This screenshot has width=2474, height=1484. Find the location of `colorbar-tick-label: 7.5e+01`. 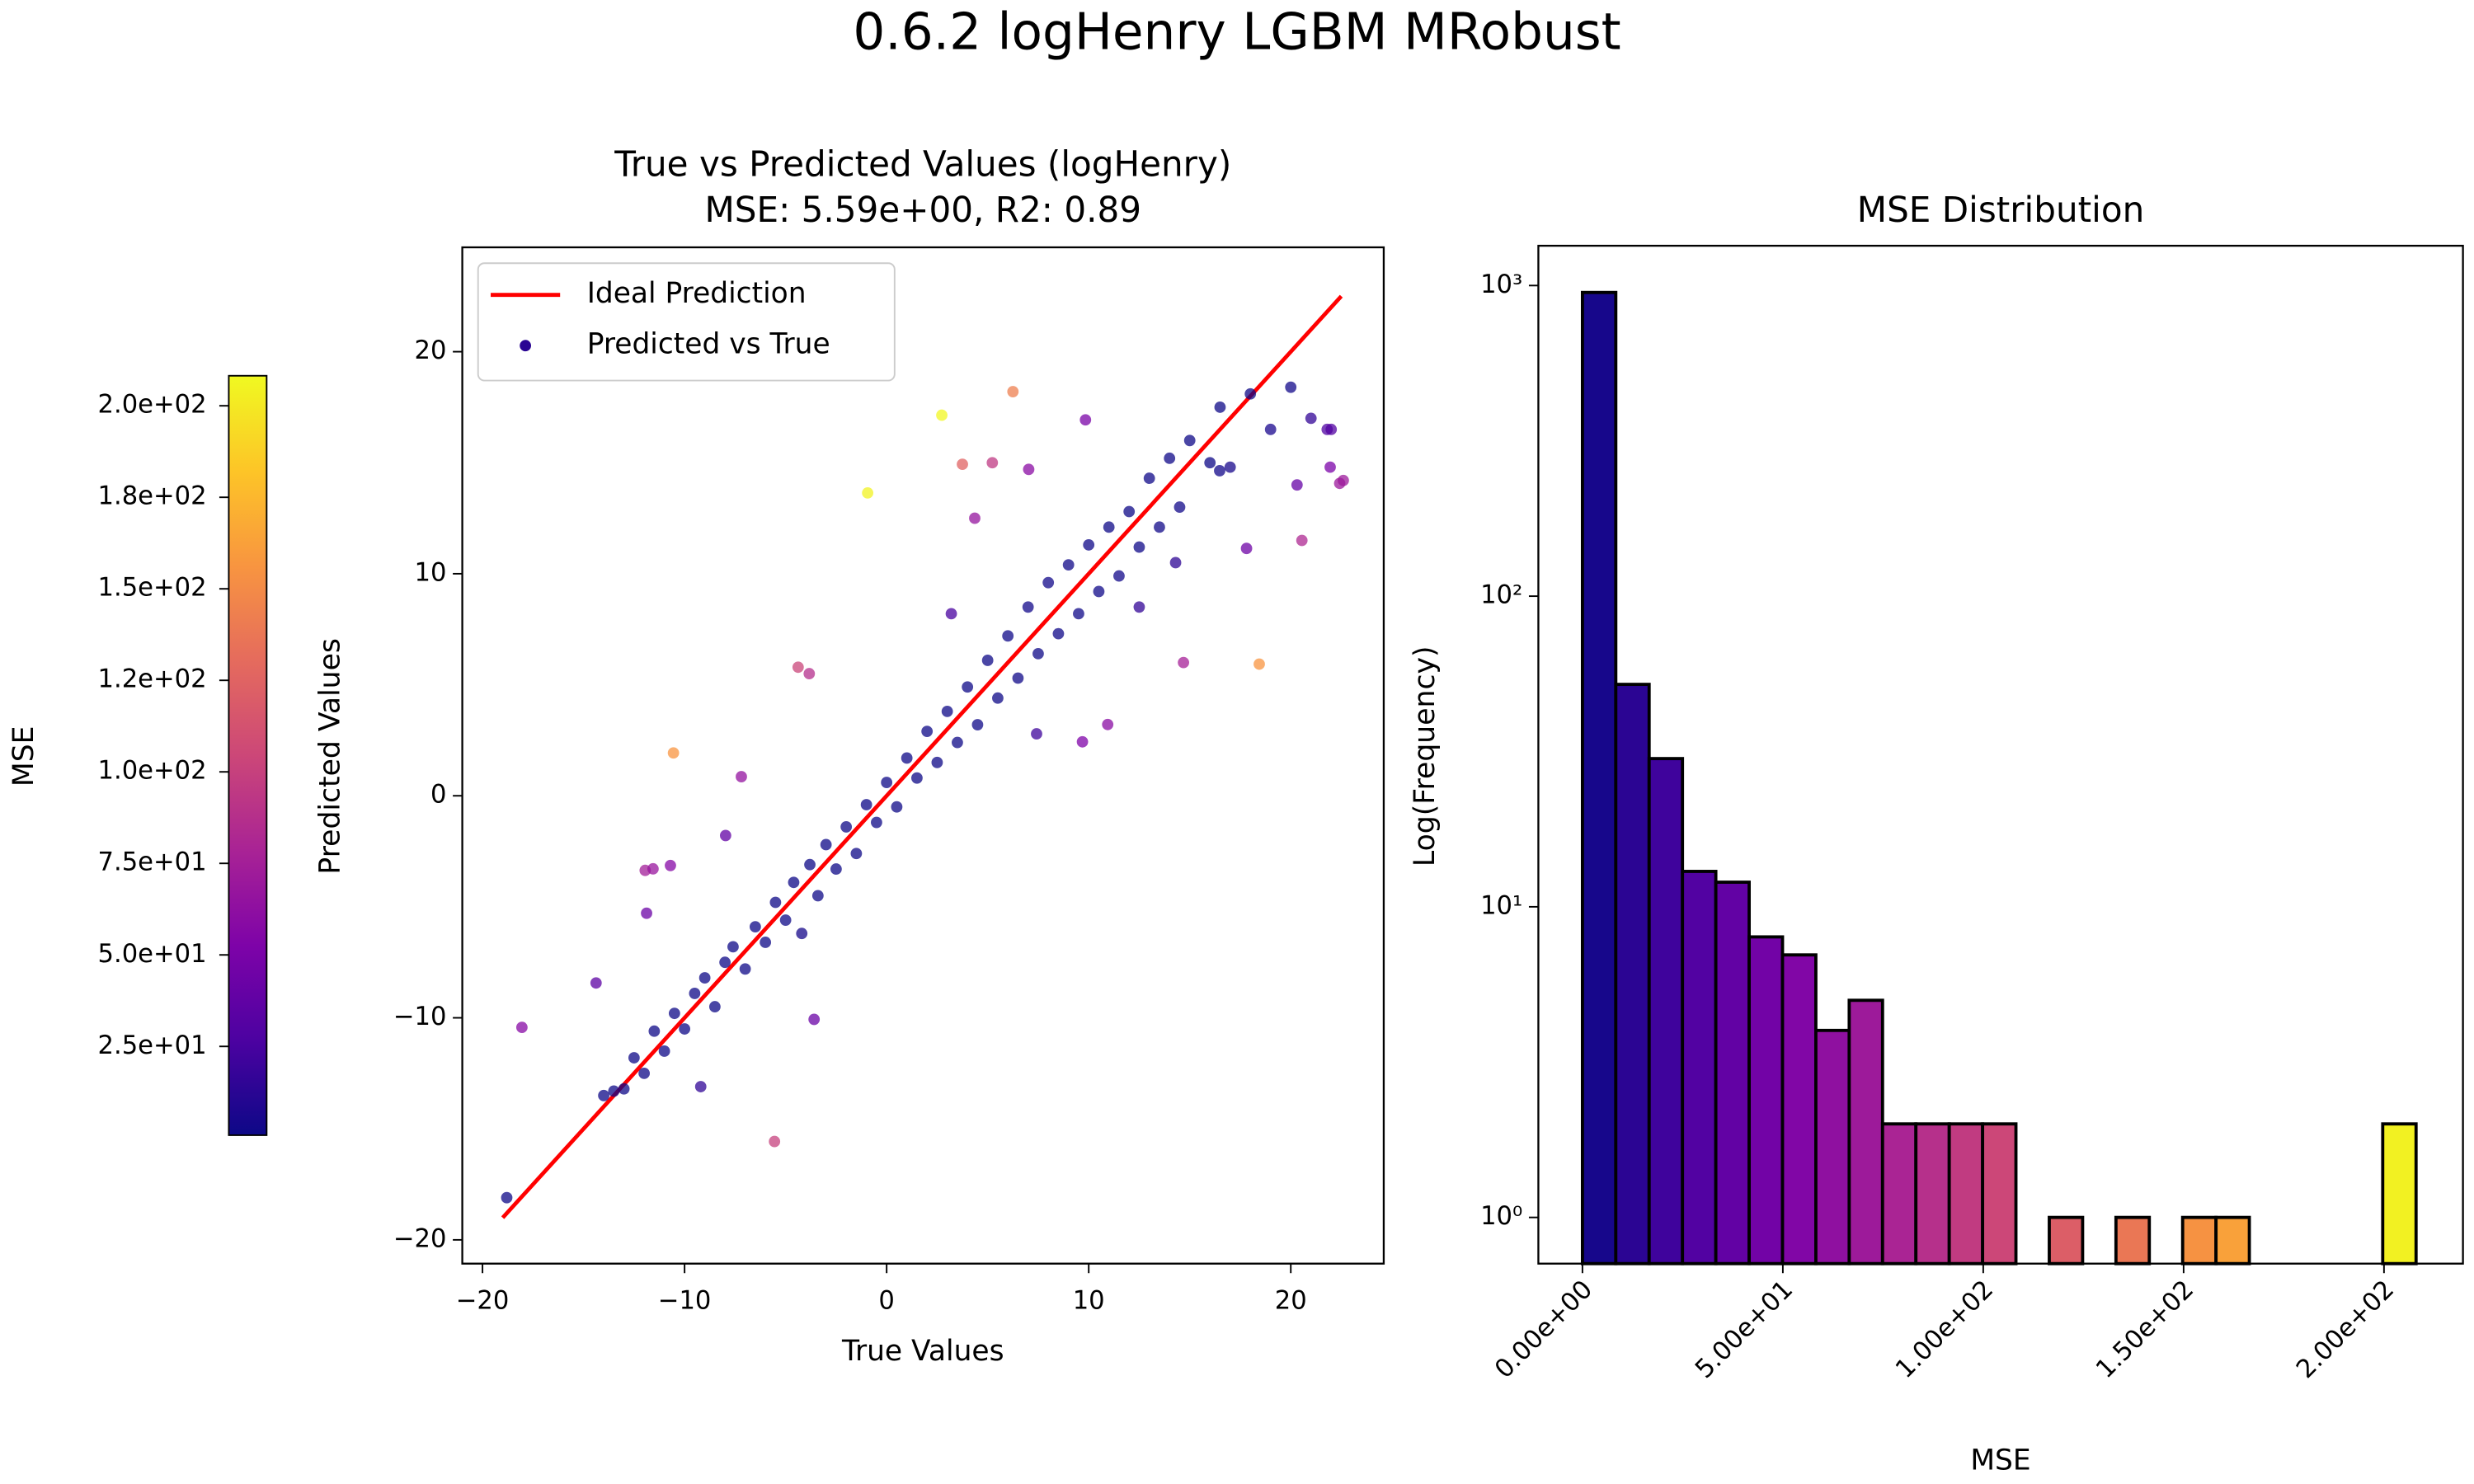

colorbar-tick-label: 7.5e+01 is located at coordinates (152, 863).